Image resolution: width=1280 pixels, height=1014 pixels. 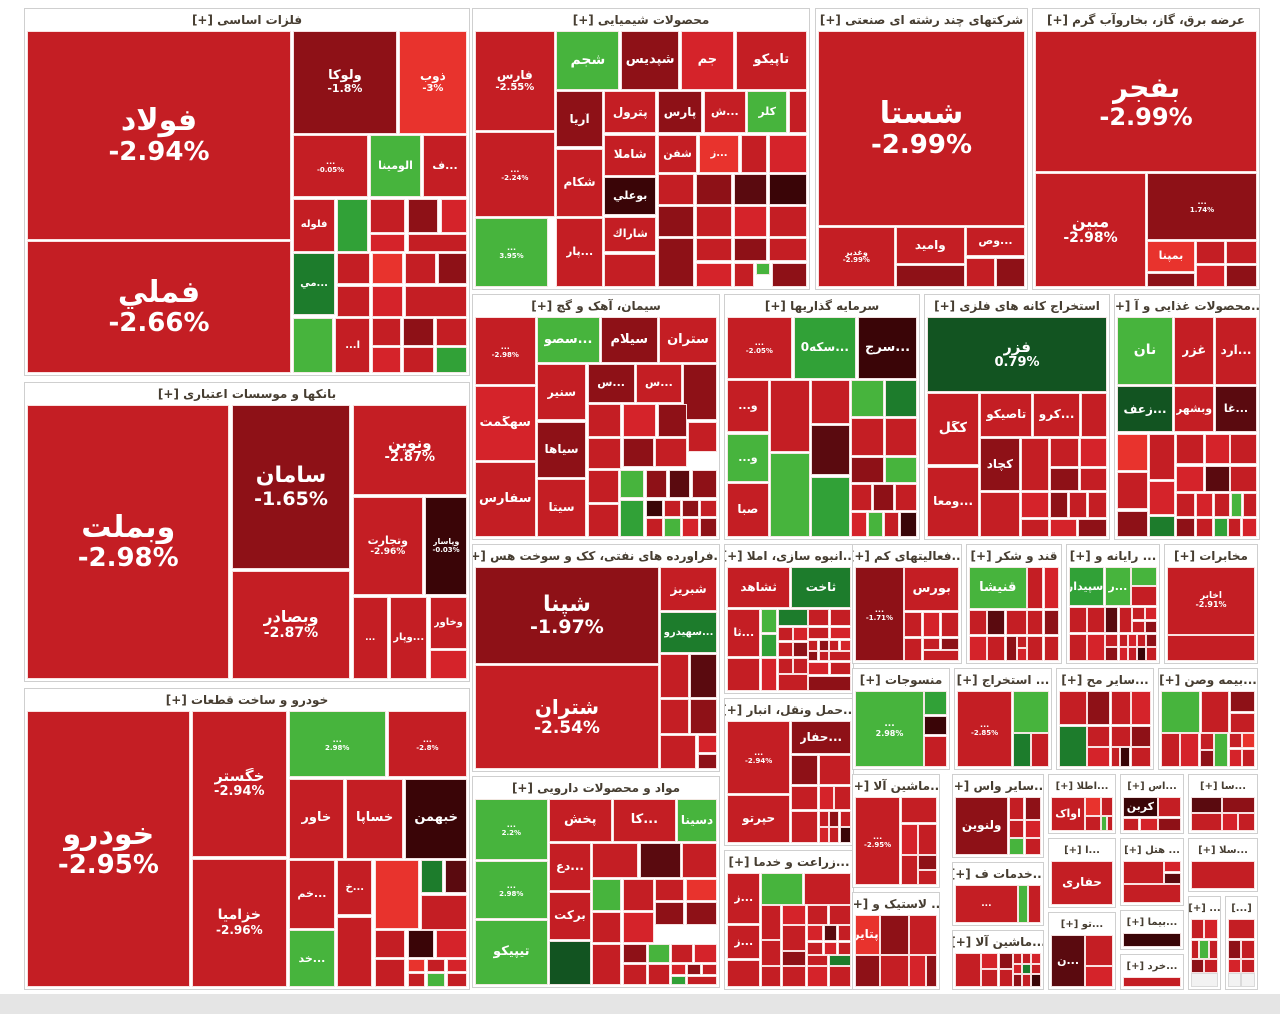 I want to click on sector-header-dots-small: [...], so click(x=1241, y=908).